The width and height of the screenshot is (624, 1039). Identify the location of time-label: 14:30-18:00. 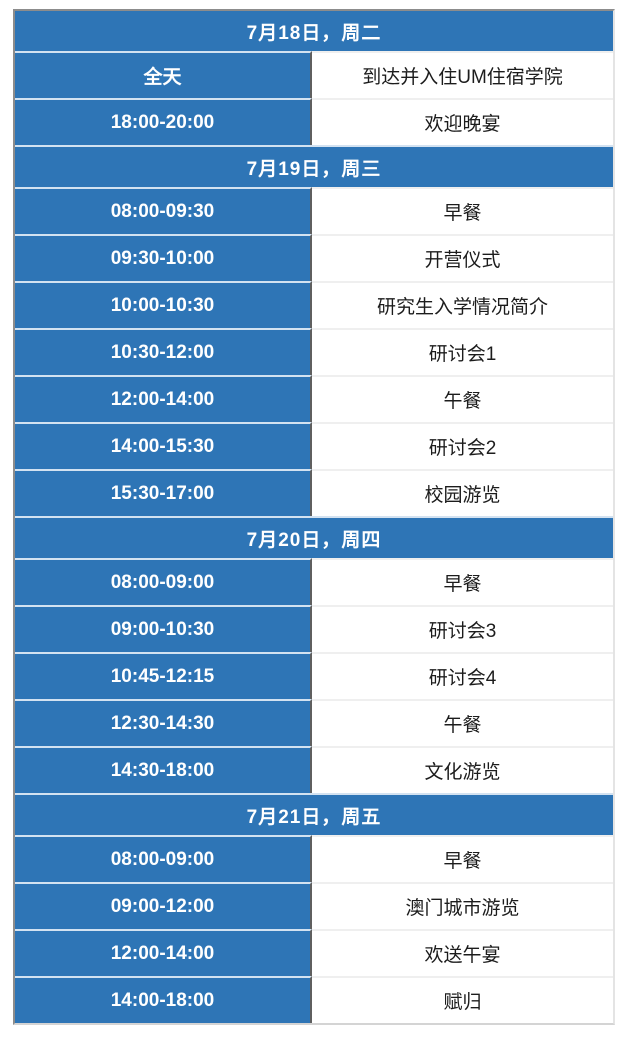
(162, 770).